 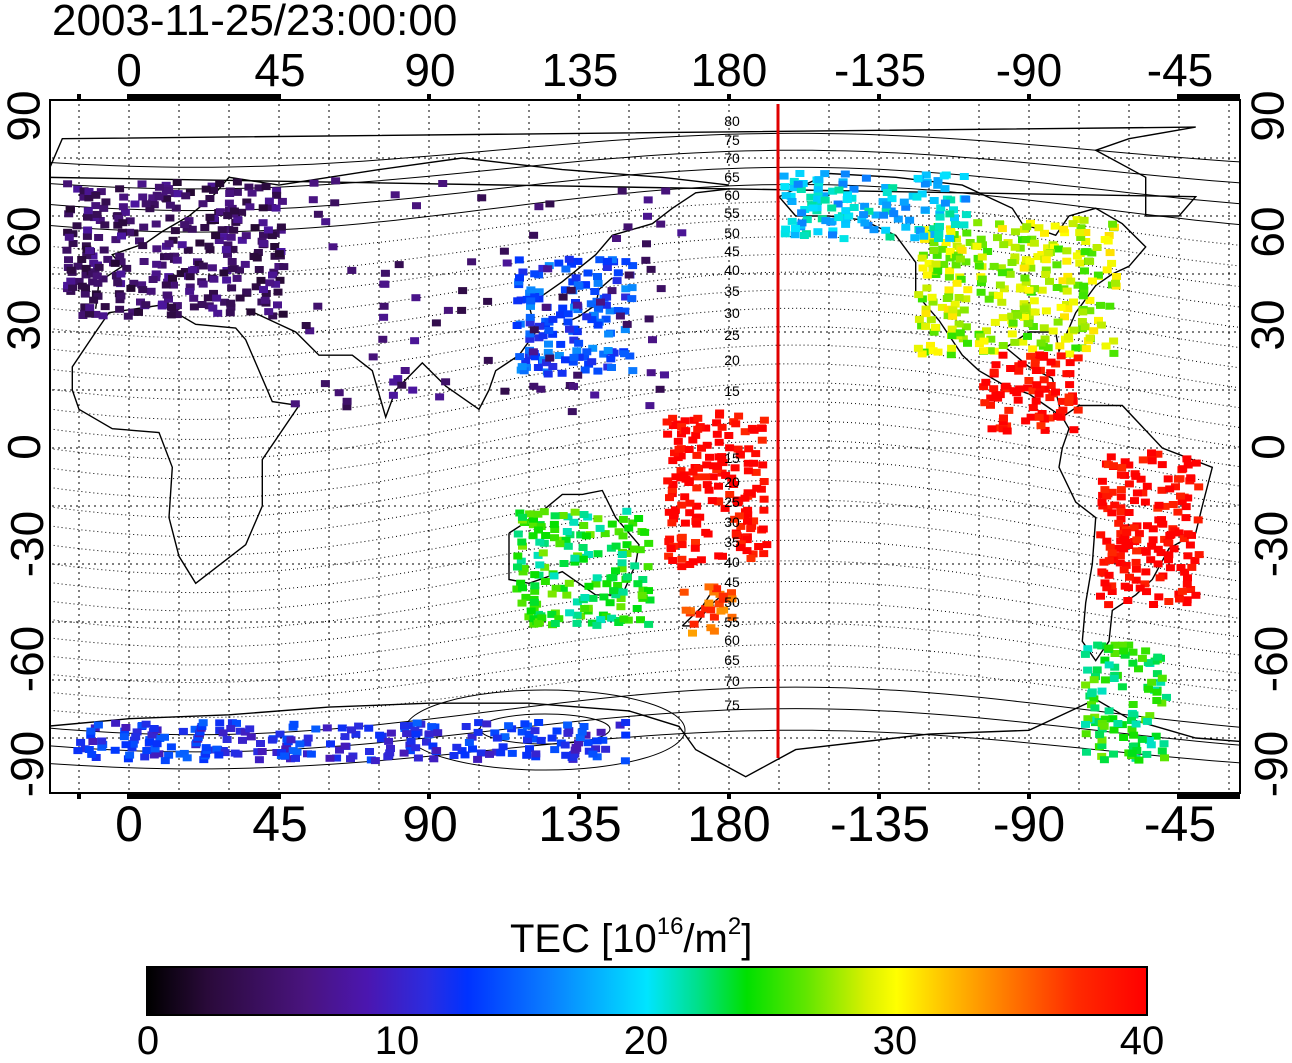 I want to click on contour-label: 35, so click(x=732, y=542).